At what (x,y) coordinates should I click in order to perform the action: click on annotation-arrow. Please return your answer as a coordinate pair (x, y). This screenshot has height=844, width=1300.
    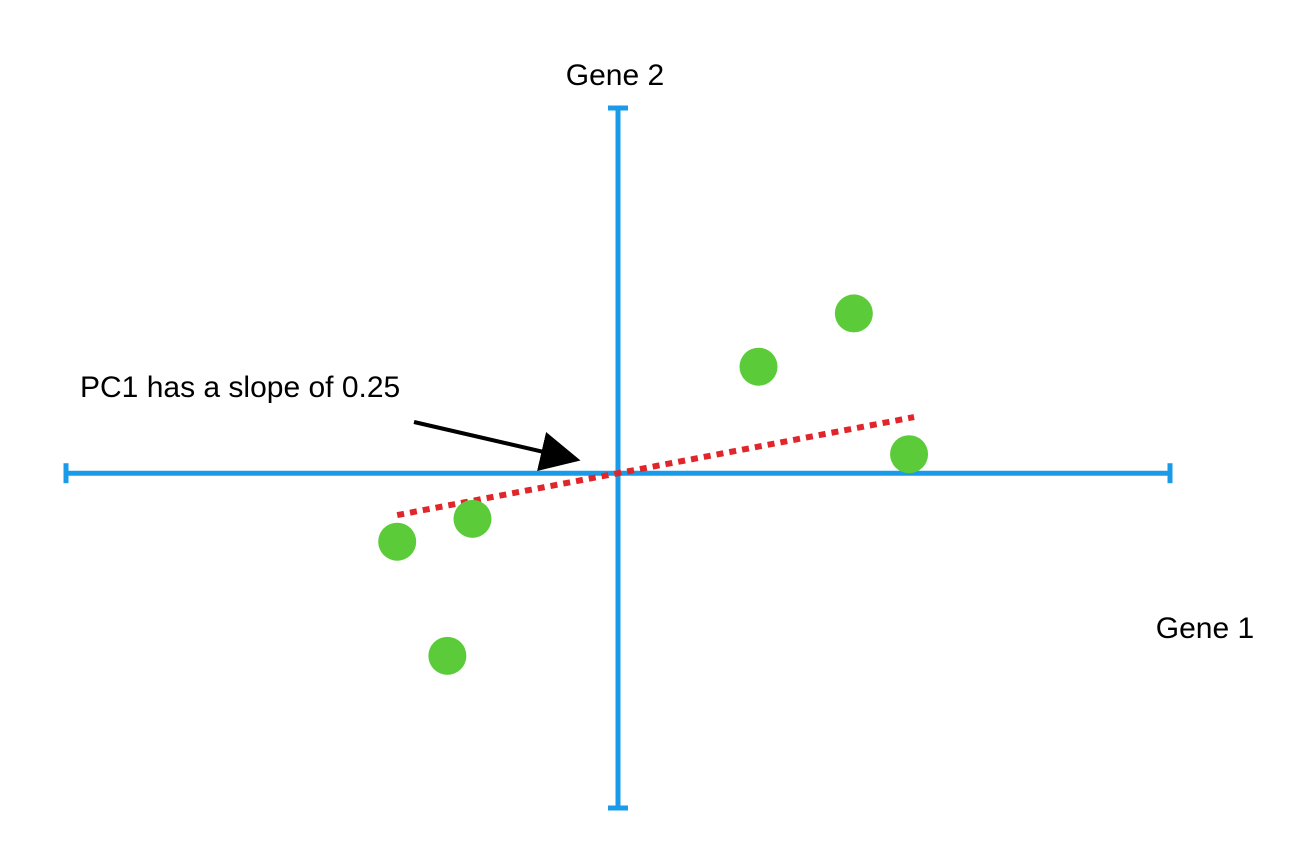
    Looking at the image, I should click on (497, 445).